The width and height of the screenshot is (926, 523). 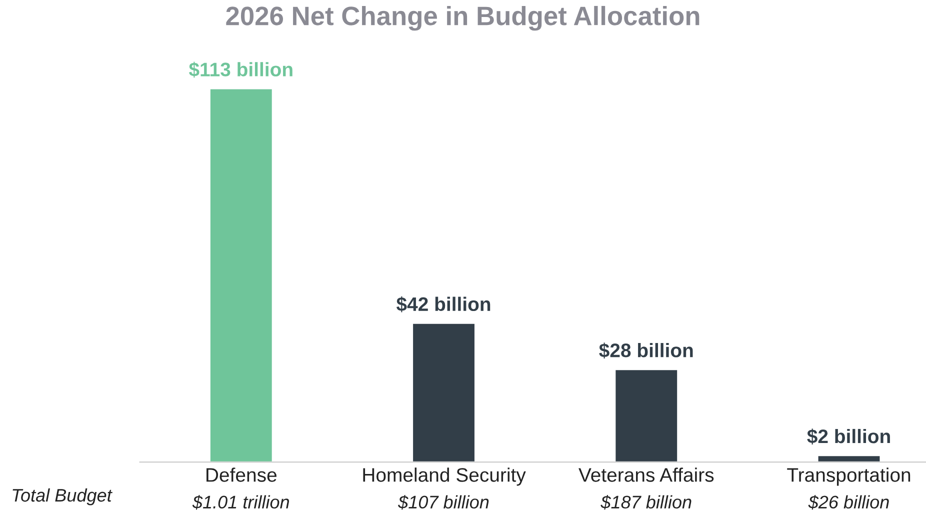 What do you see at coordinates (240, 70) in the screenshot?
I see `data-label: $113 billion` at bounding box center [240, 70].